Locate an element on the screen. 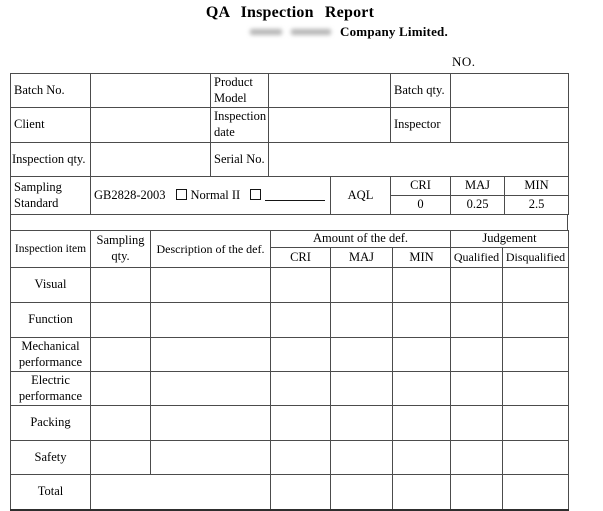  redacted-company-prefix is located at coordinates (311, 32).